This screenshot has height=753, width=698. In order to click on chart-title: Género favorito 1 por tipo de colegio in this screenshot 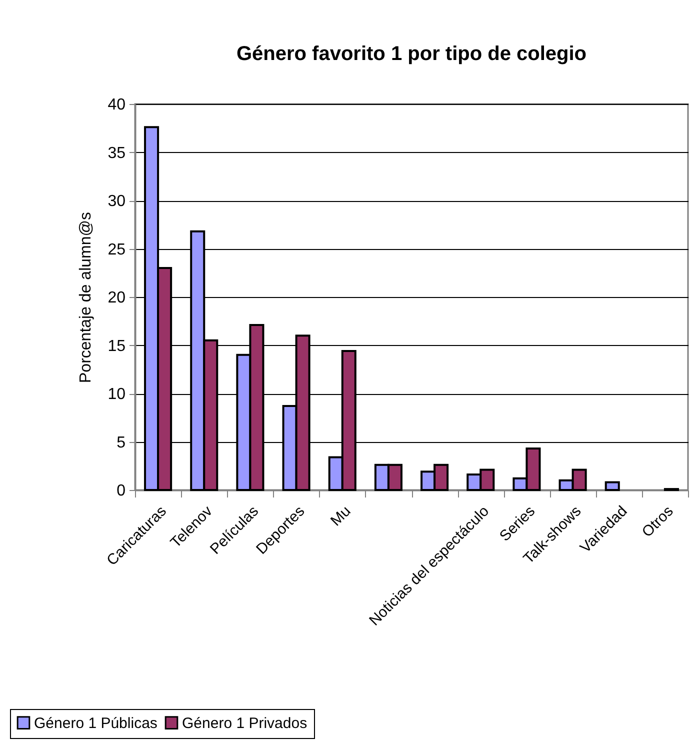, I will do `click(411, 54)`.